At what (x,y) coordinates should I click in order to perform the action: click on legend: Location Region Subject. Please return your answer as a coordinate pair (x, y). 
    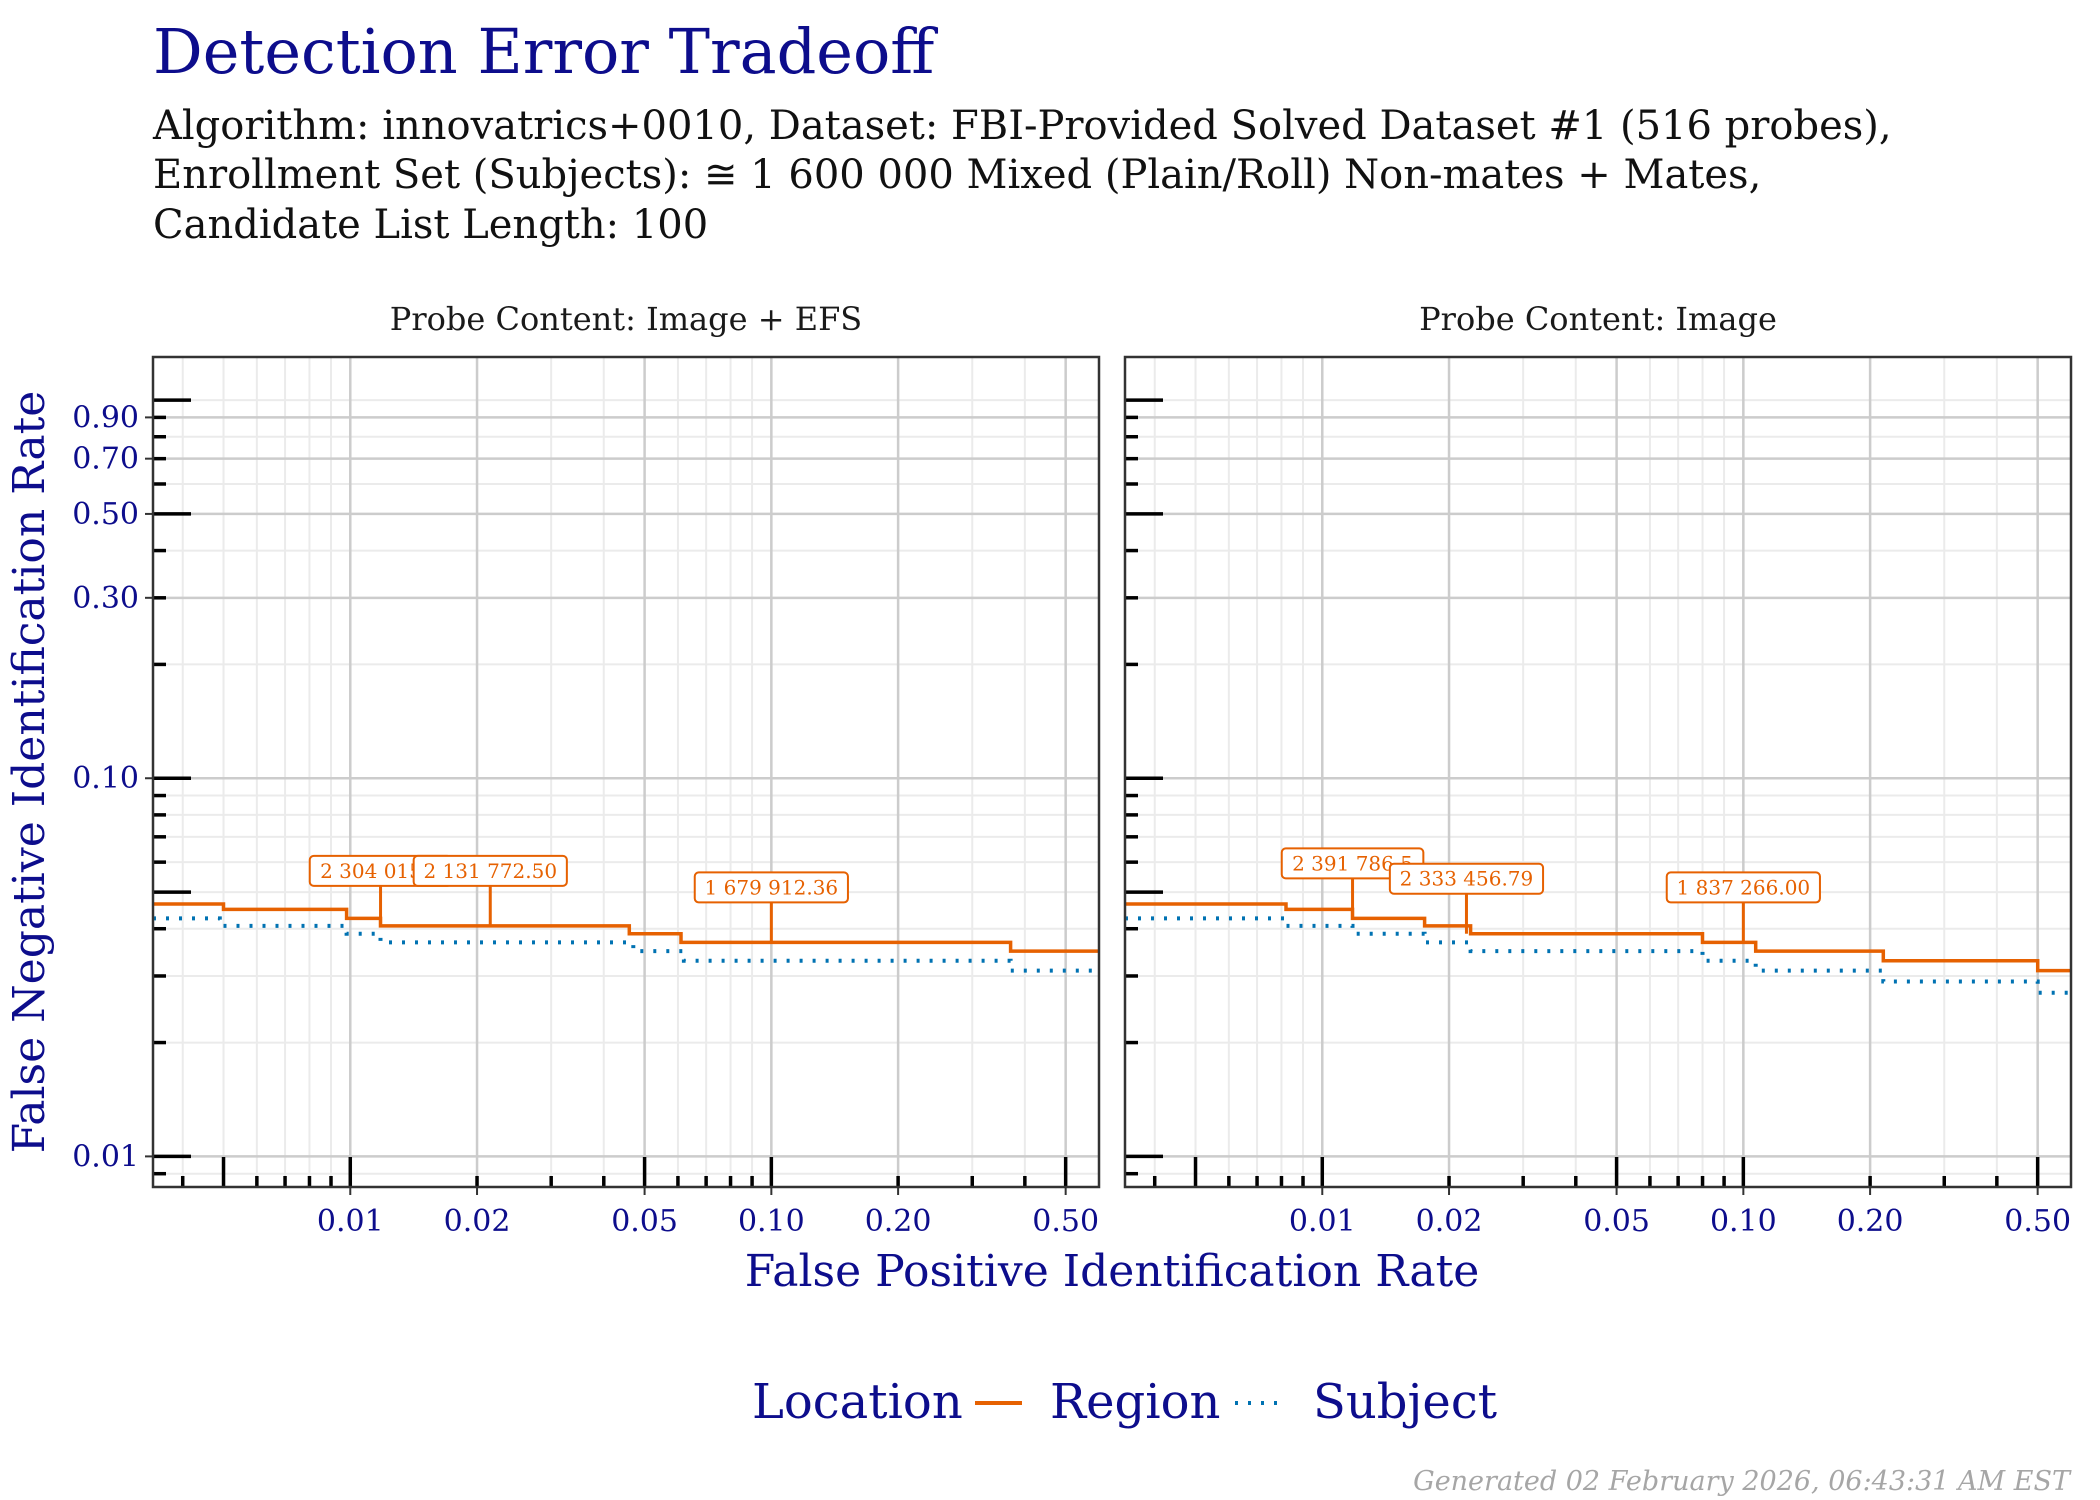
    Looking at the image, I should click on (1124, 1402).